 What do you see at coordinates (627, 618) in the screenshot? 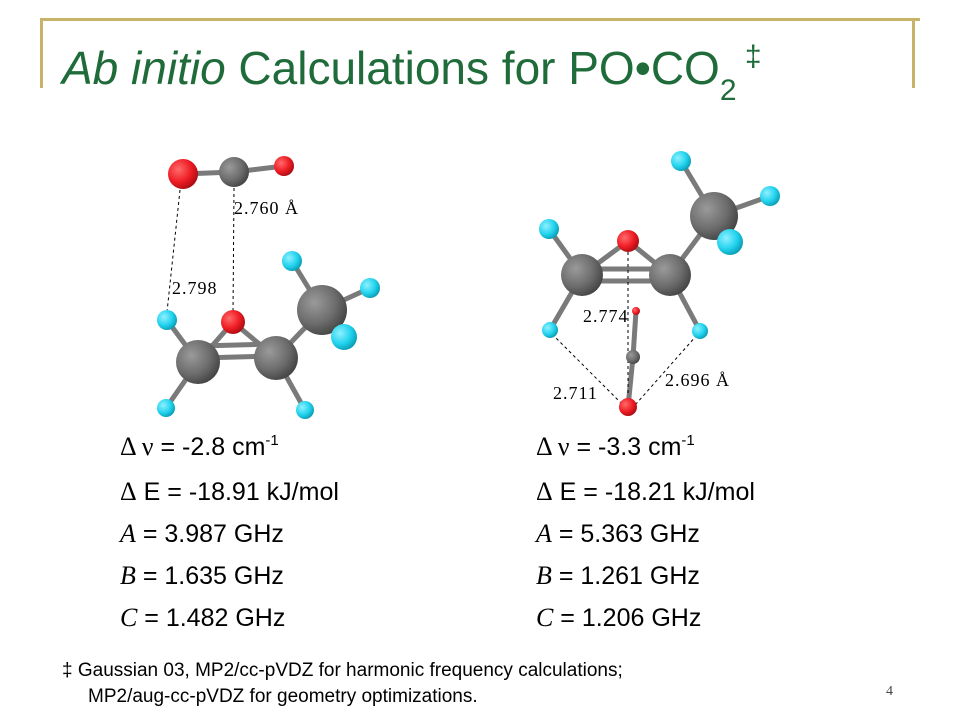
I see `c-value: = 1.206 GHz` at bounding box center [627, 618].